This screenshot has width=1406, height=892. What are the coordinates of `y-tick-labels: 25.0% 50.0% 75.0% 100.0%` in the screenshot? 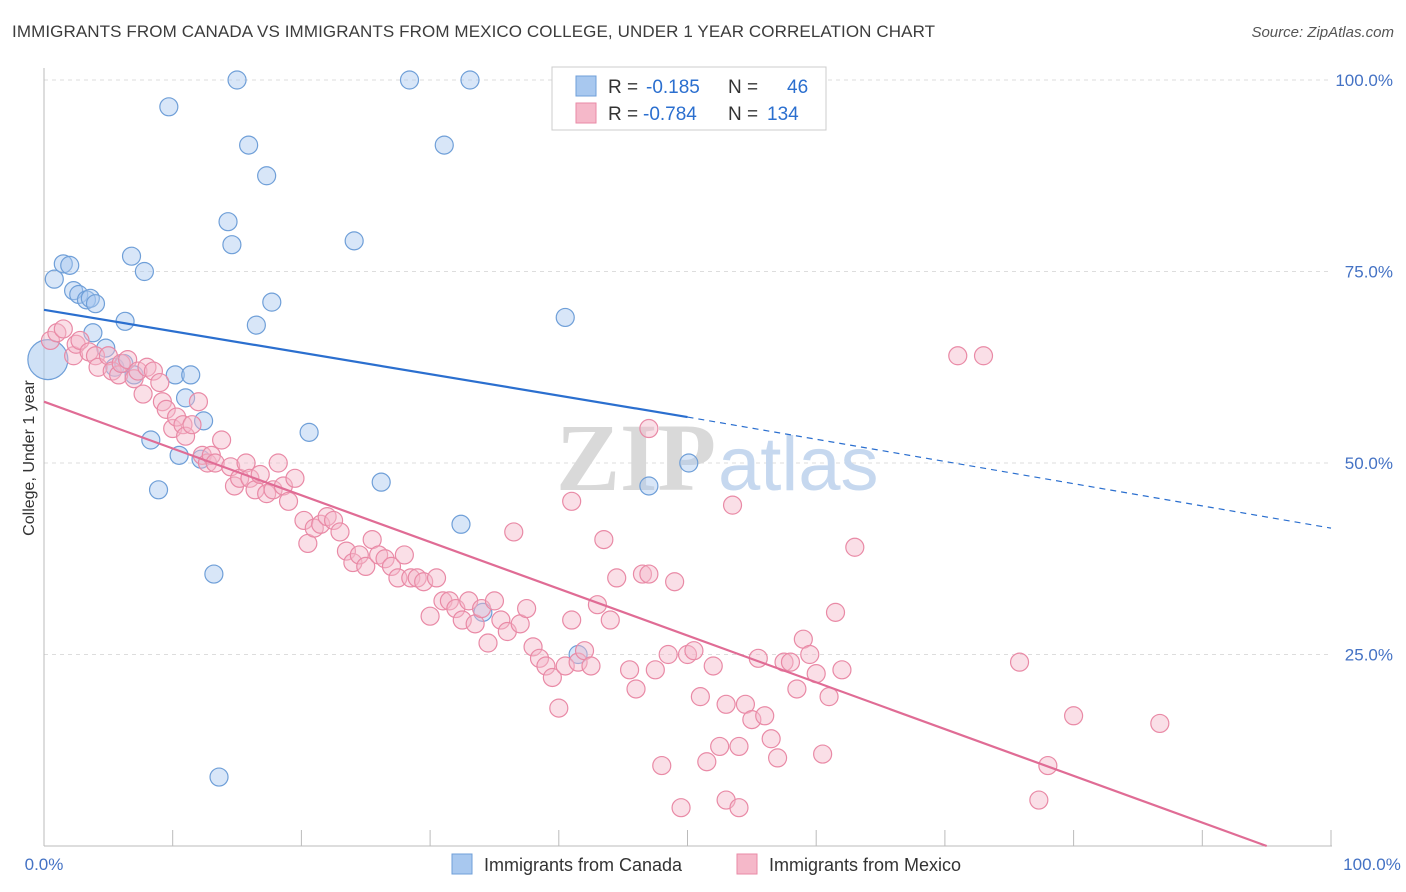 It's located at (1364, 368).